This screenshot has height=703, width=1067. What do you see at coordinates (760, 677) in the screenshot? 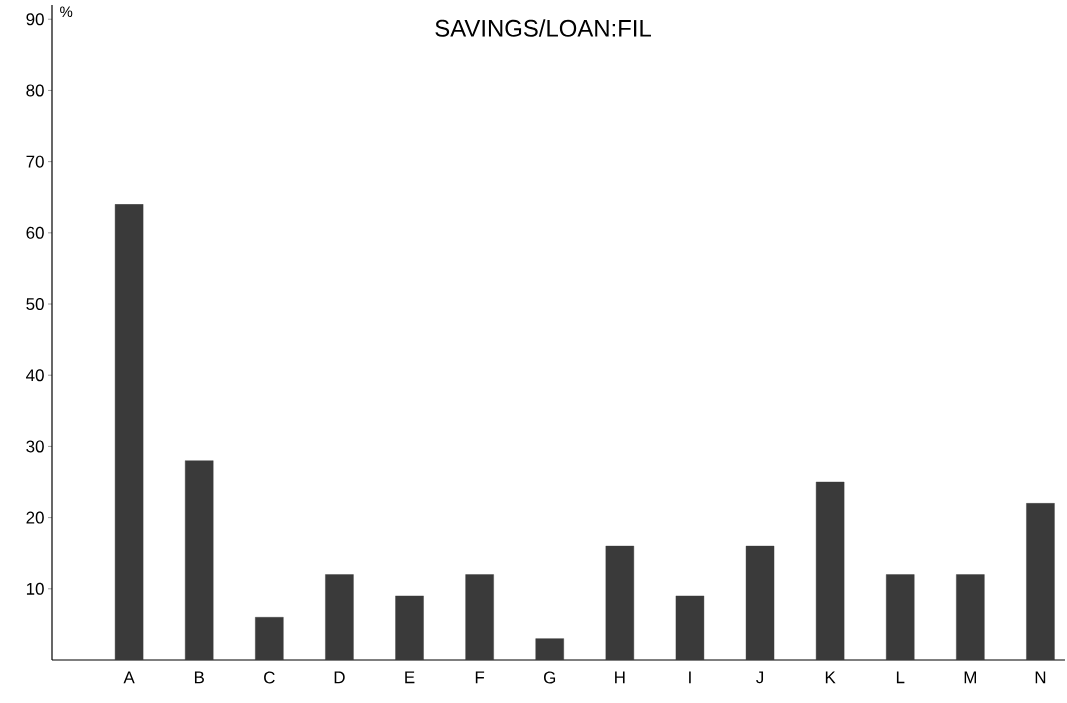
I see `x-tick-label: J` at bounding box center [760, 677].